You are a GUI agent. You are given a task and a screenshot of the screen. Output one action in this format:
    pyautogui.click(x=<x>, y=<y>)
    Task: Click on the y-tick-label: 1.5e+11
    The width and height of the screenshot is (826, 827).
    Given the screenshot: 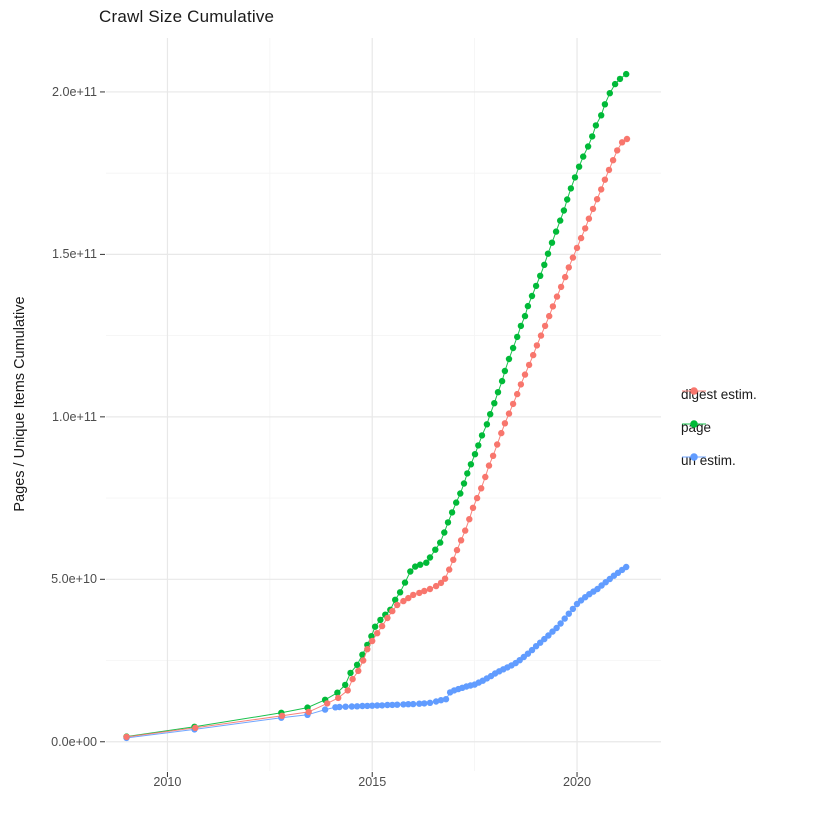 What is the action you would take?
    pyautogui.click(x=74, y=254)
    